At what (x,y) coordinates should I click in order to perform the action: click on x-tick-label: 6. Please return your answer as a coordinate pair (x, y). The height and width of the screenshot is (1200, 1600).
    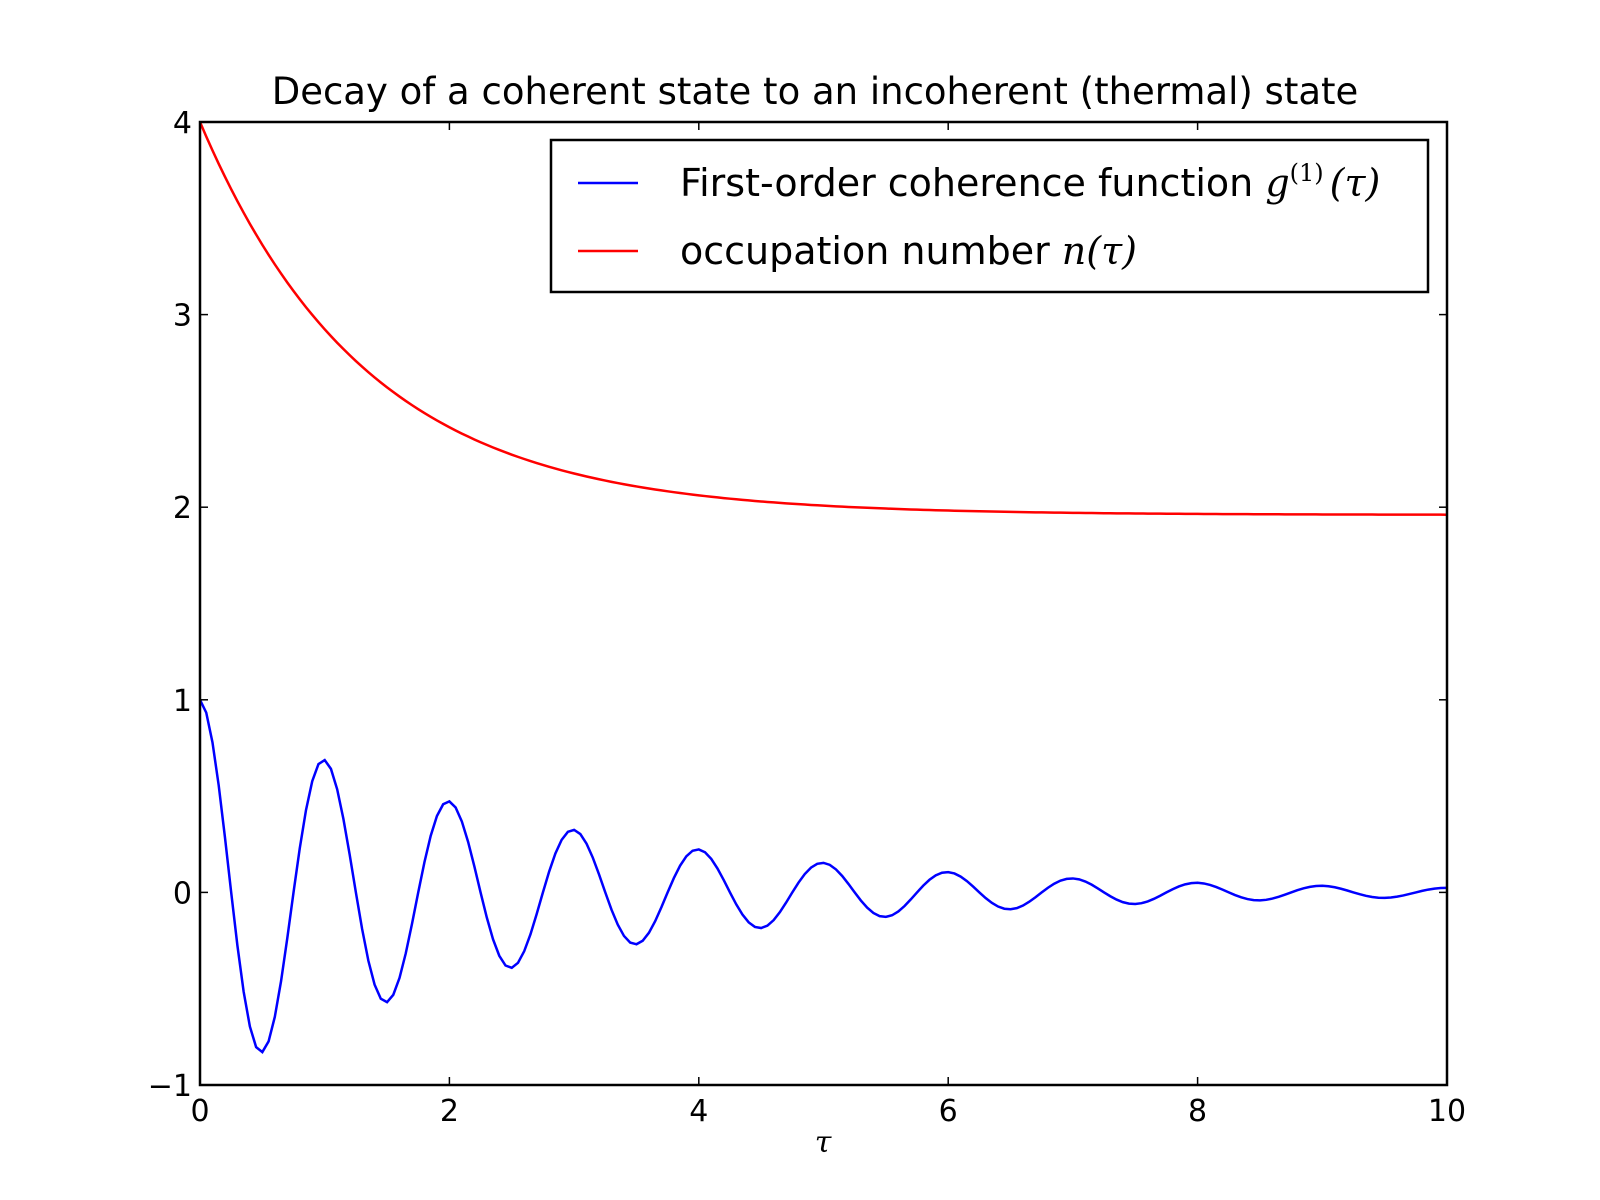
    Looking at the image, I should click on (948, 1111).